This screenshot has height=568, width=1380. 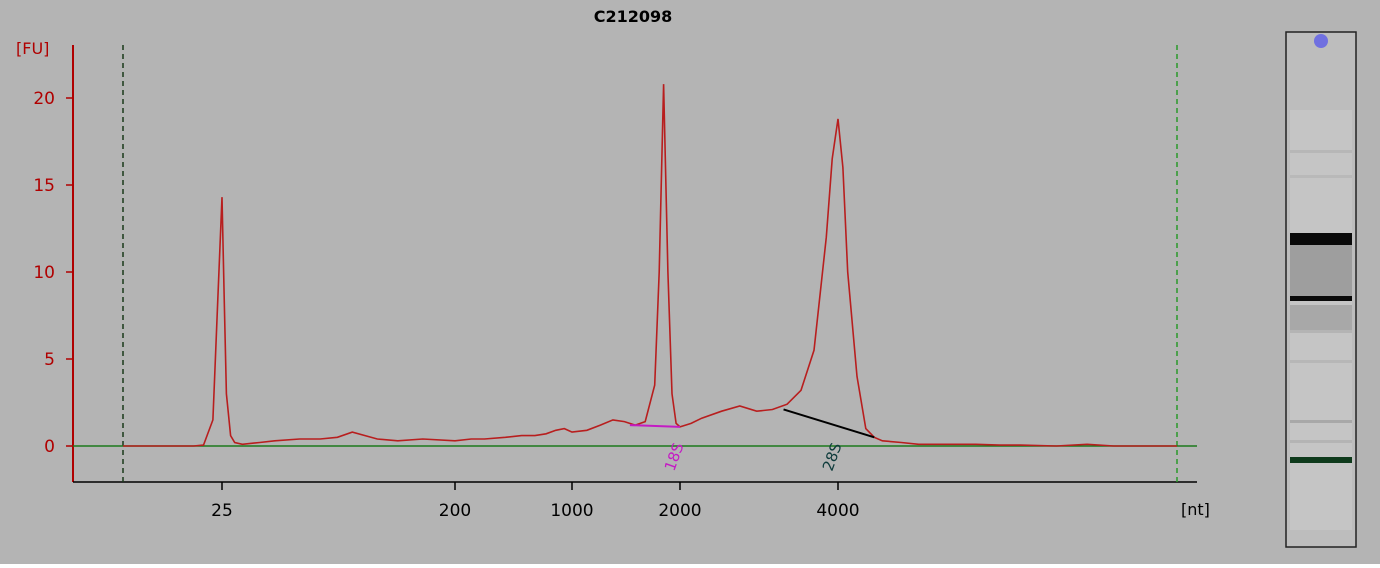 What do you see at coordinates (44, 186) in the screenshot?
I see `y-tick-label: 15` at bounding box center [44, 186].